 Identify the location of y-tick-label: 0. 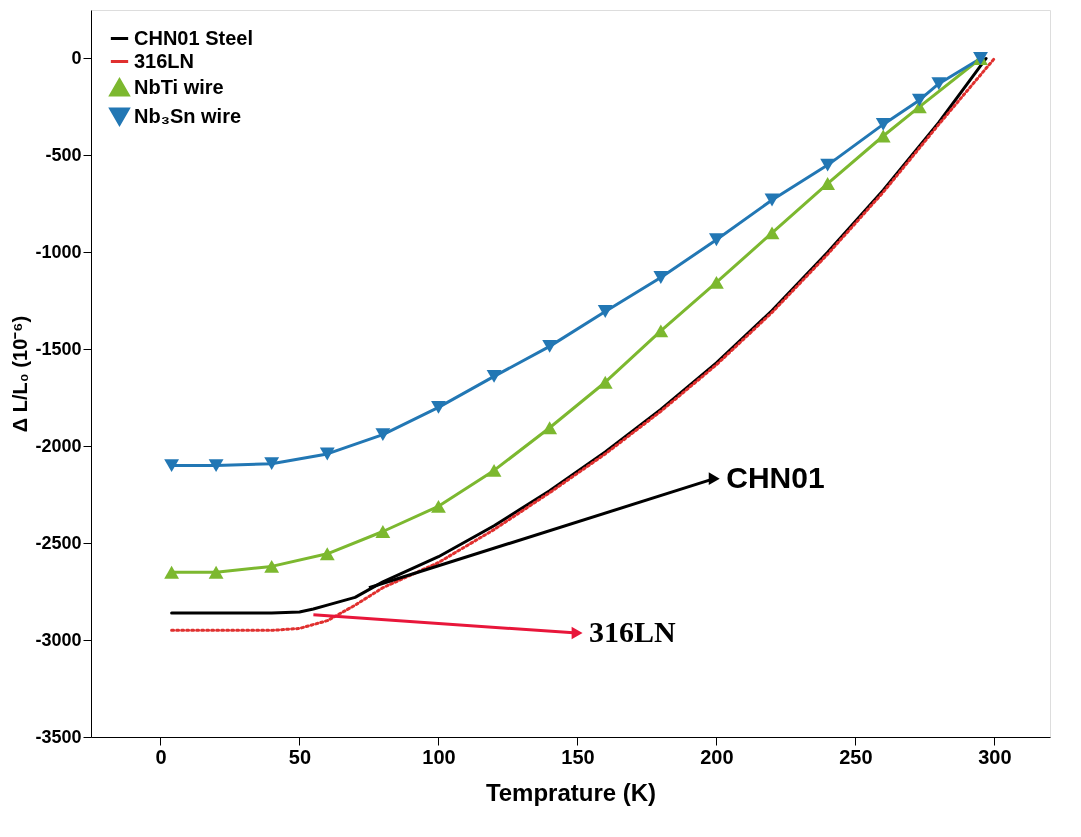
(76, 57).